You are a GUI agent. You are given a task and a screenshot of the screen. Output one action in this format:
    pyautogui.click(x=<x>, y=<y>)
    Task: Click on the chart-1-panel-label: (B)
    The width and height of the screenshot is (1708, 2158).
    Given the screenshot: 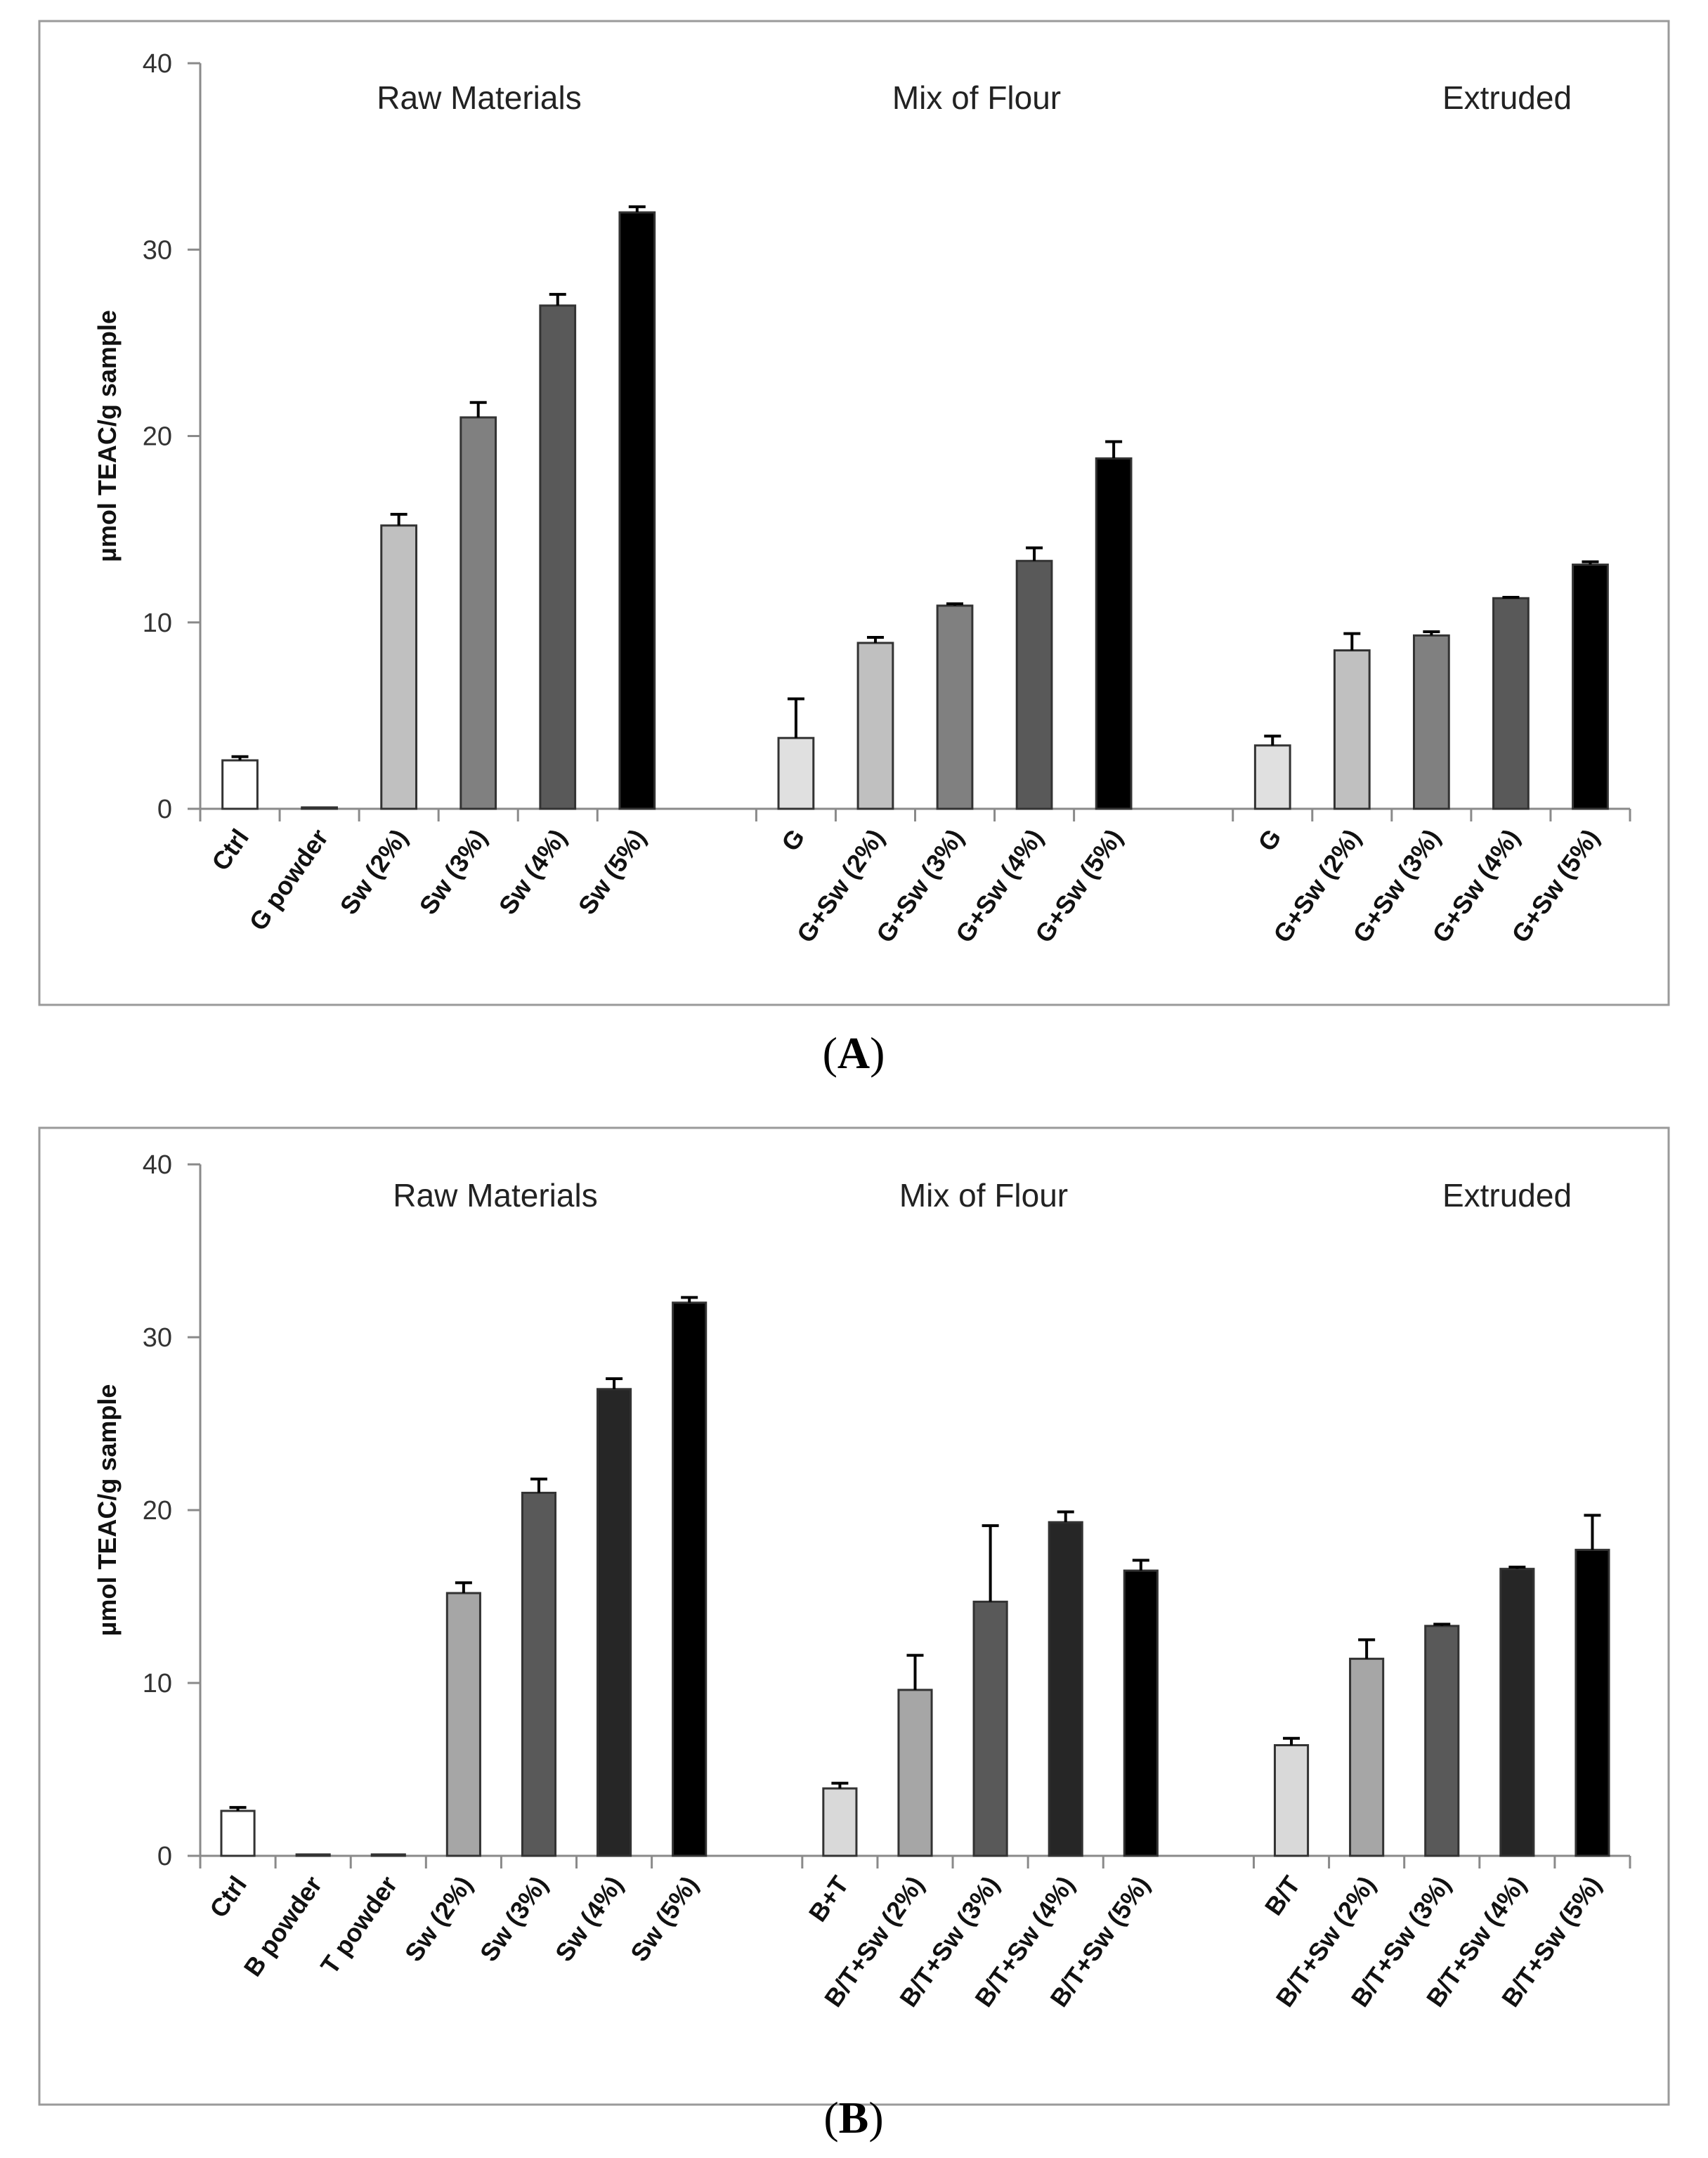 What is the action you would take?
    pyautogui.click(x=853, y=2118)
    